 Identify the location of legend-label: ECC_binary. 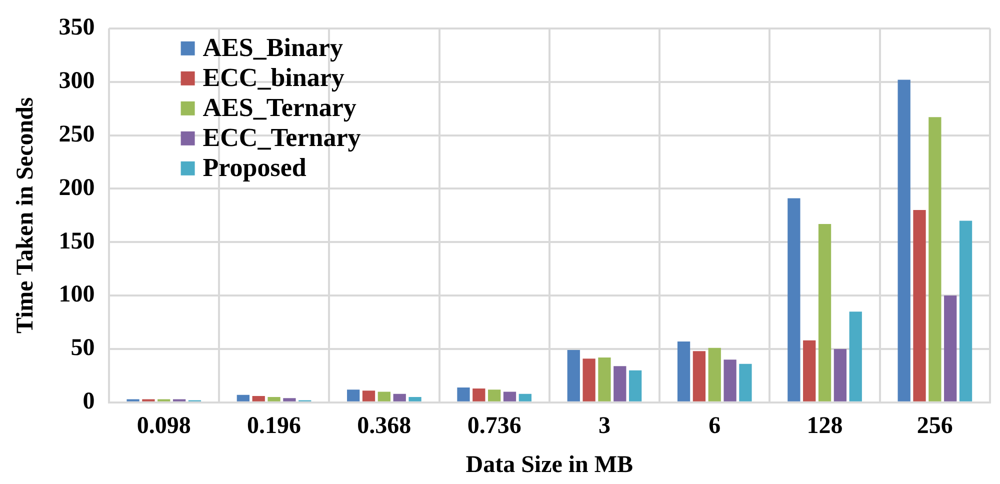
(273, 77).